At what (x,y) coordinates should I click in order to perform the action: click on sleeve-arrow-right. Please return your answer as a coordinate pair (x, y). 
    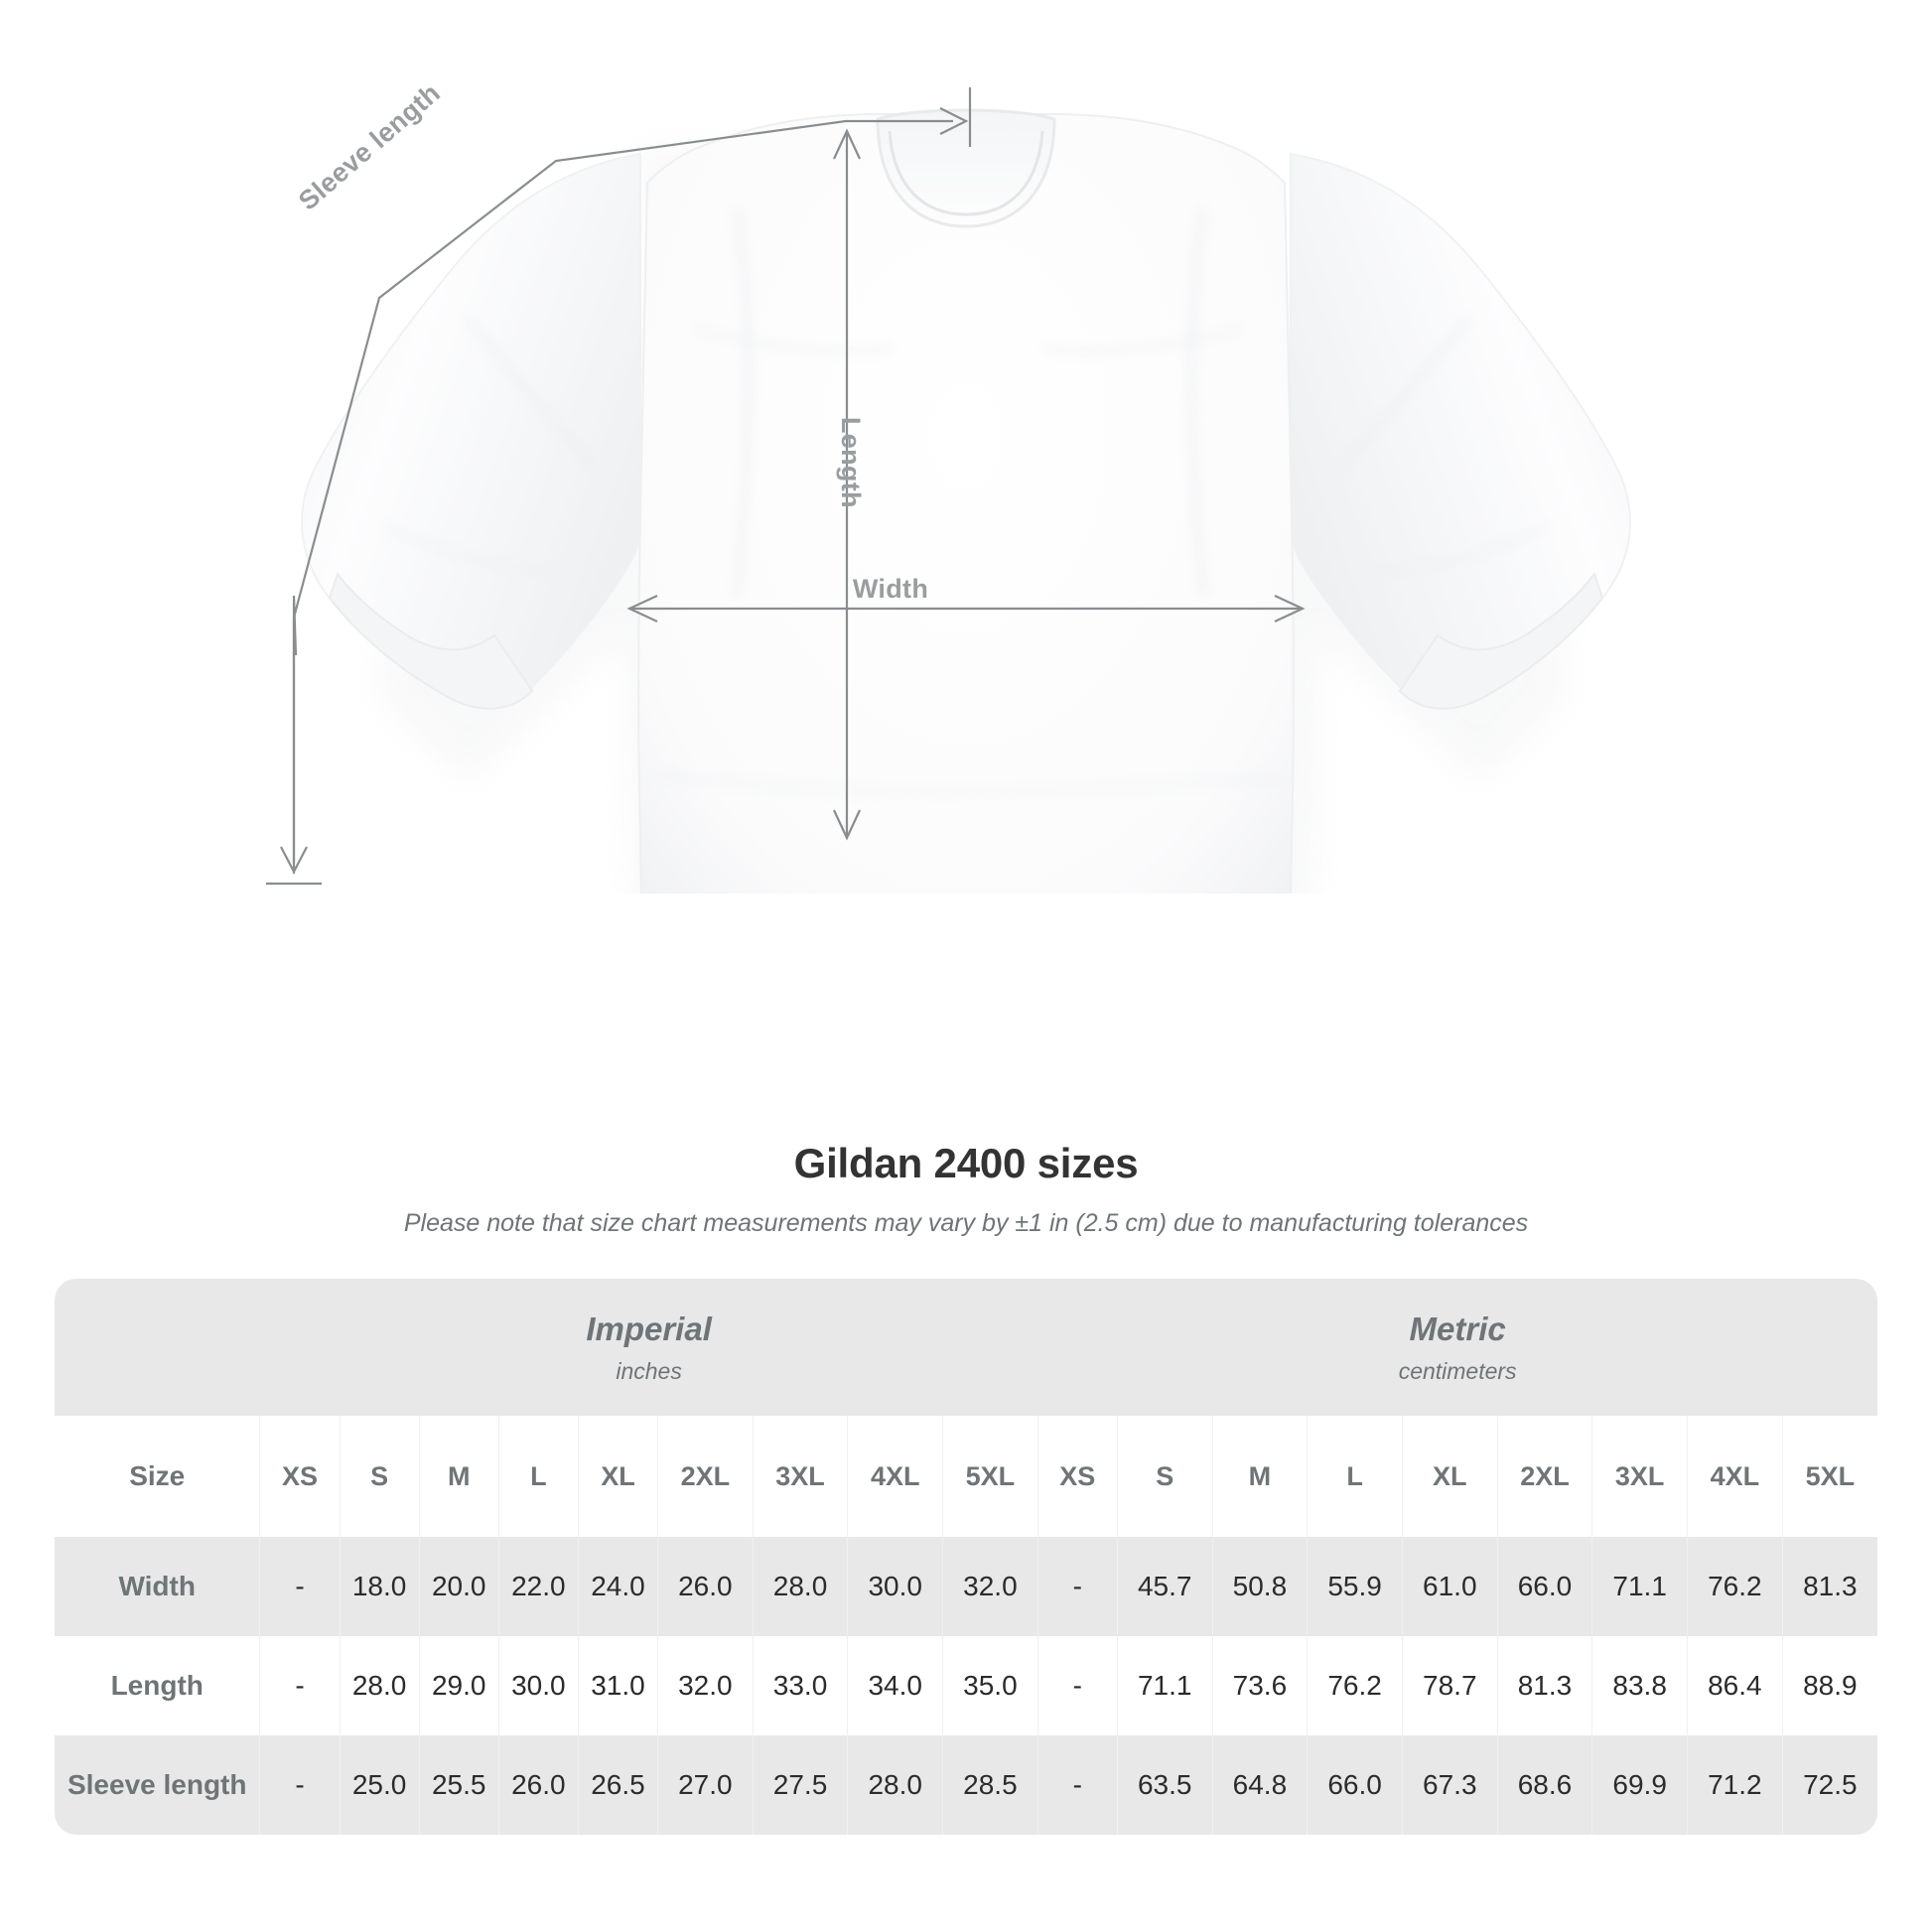
    Looking at the image, I should click on (954, 121).